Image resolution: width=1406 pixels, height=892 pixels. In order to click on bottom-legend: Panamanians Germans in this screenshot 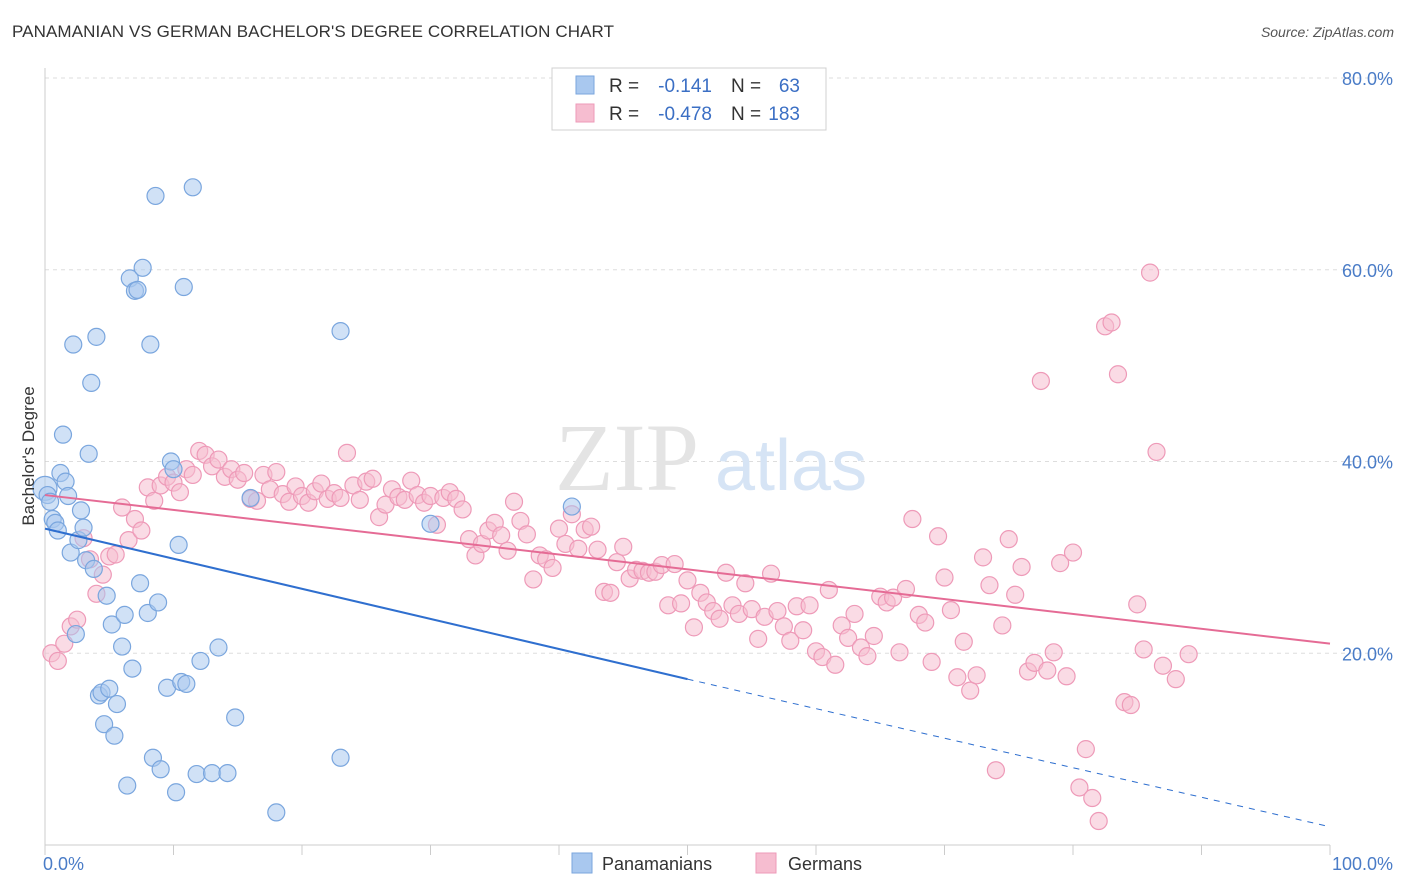, I will do `click(716, 863)`.